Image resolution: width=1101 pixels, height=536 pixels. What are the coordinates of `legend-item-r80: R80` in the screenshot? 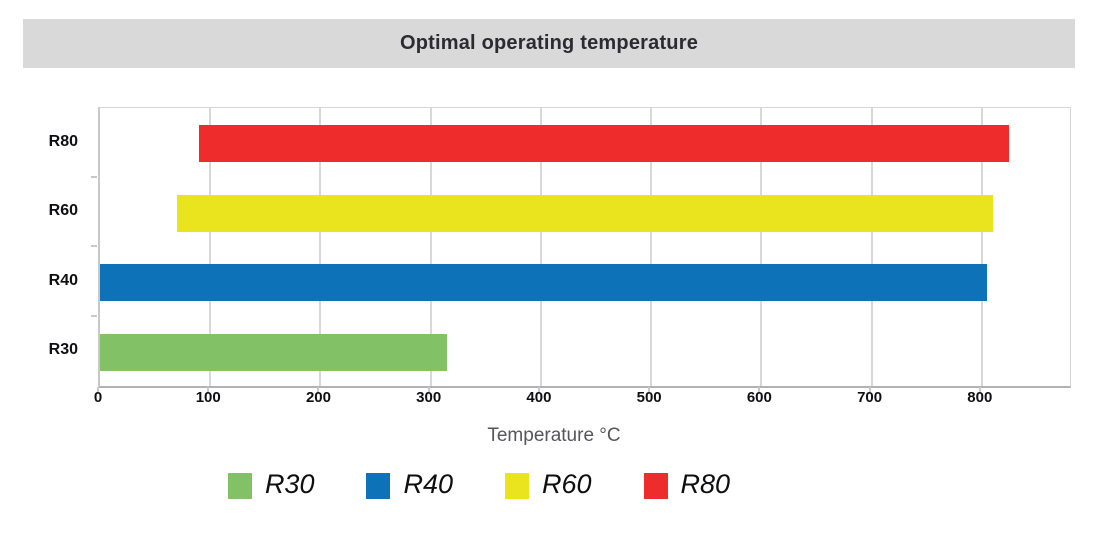 It's located at (687, 484).